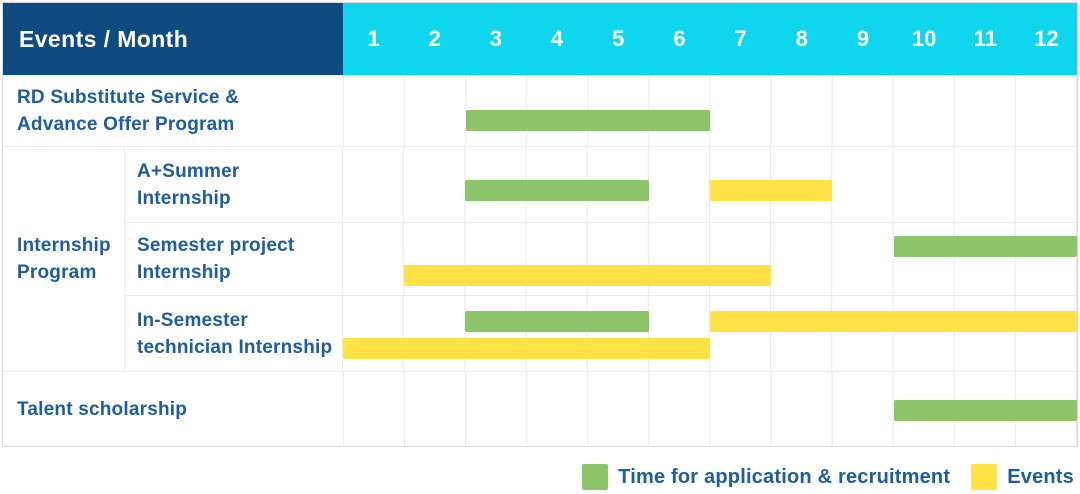  What do you see at coordinates (984, 477) in the screenshot?
I see `yellow-swatch-icon` at bounding box center [984, 477].